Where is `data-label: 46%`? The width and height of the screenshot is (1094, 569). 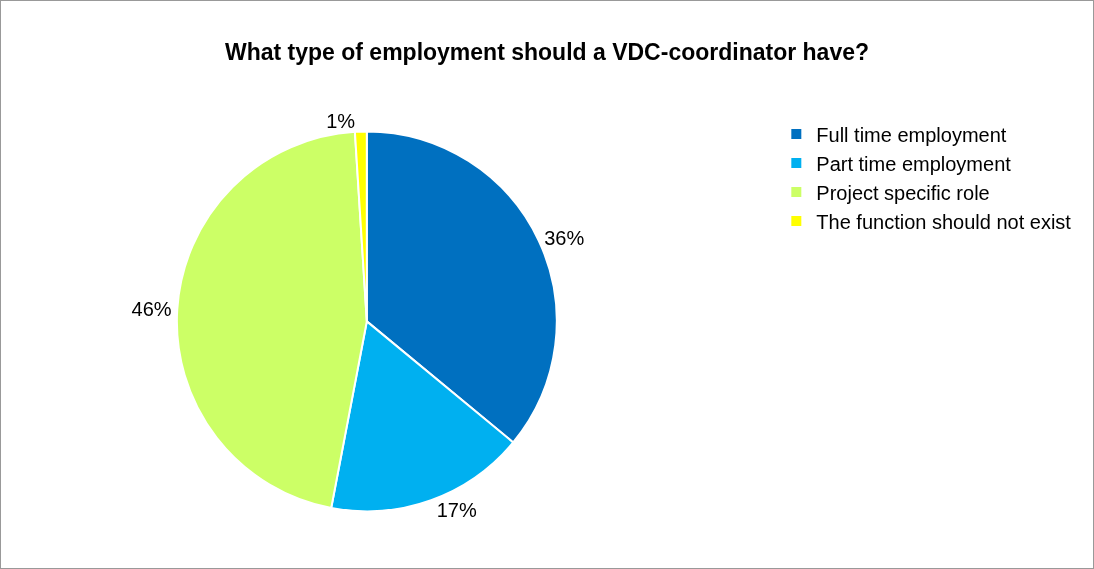 data-label: 46% is located at coordinates (151, 309).